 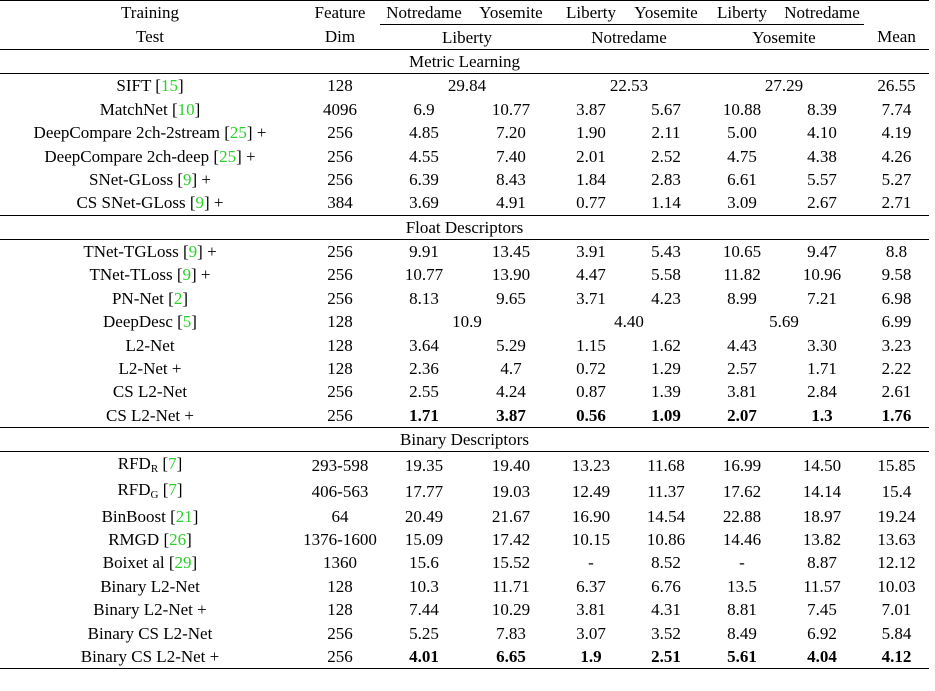 I want to click on mean-cell: 9.58, so click(x=896, y=275).